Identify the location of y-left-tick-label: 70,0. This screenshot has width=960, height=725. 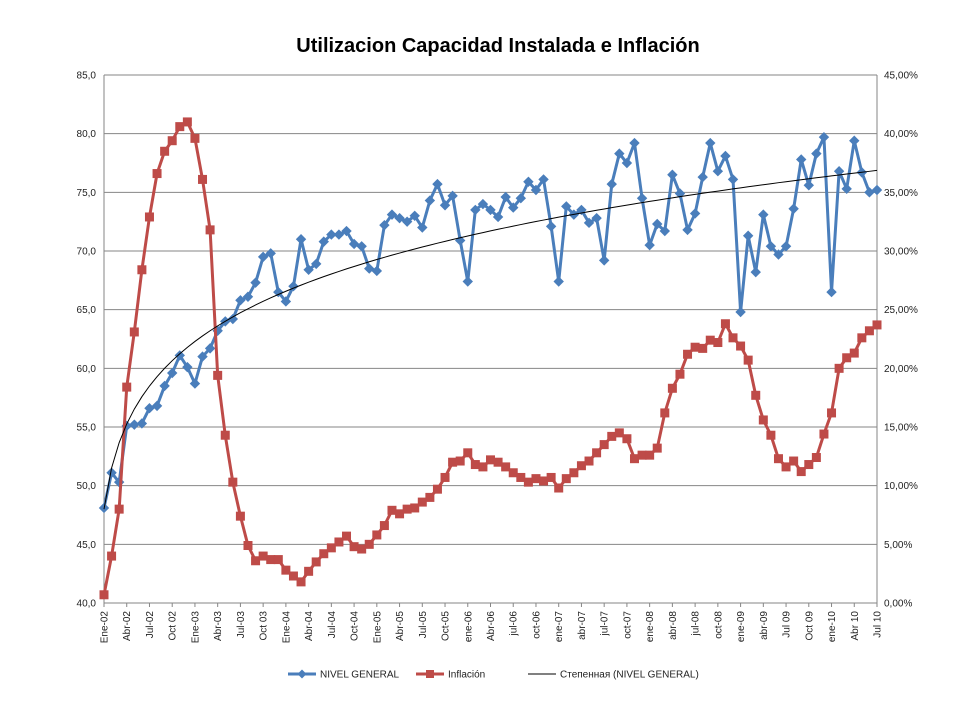
(87, 252).